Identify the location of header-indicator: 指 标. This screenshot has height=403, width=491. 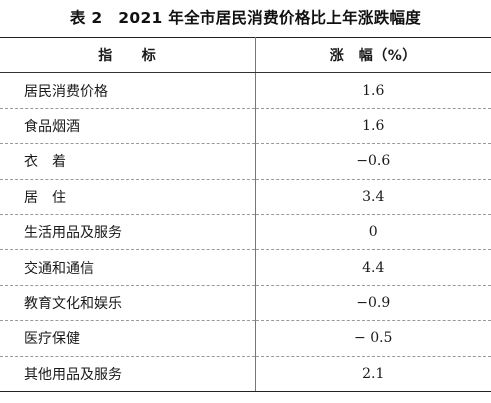
(128, 55).